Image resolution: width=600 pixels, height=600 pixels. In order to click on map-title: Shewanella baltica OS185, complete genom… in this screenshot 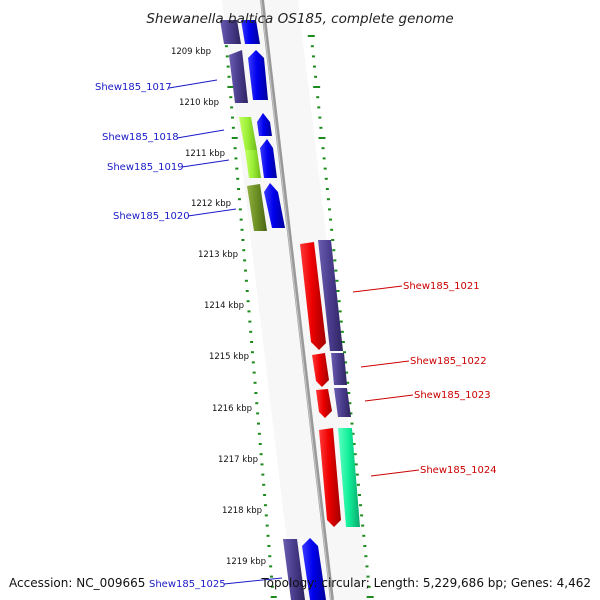, I will do `click(299, 19)`.